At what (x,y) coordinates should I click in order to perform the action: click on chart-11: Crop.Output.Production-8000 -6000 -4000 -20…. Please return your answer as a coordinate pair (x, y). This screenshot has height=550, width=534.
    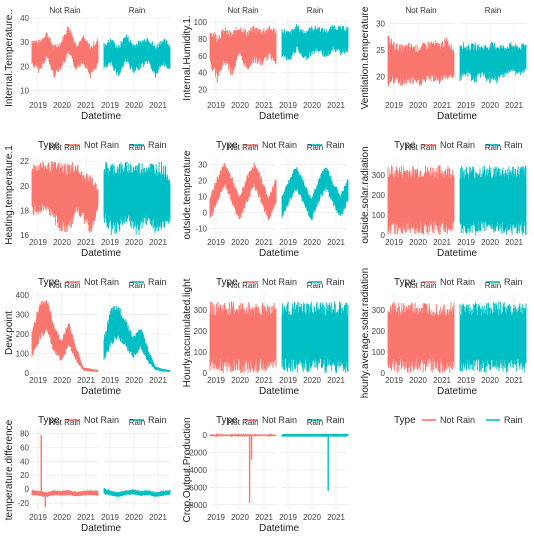
    Looking at the image, I should click on (265, 475).